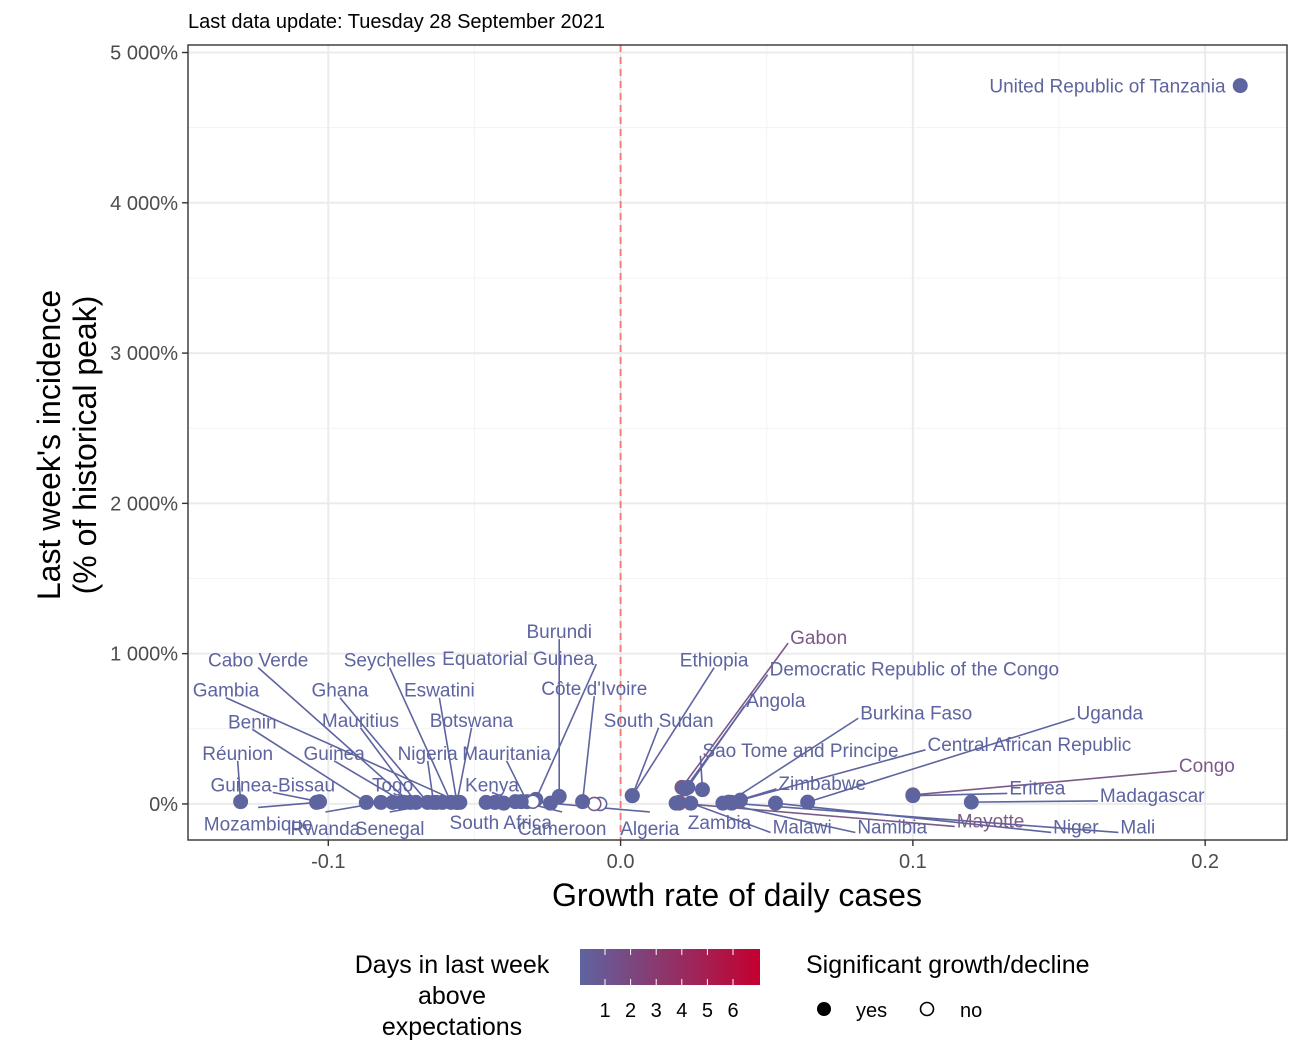  Describe the element at coordinates (927, 1009) in the screenshot. I see `legend-open-circle-icon` at that location.